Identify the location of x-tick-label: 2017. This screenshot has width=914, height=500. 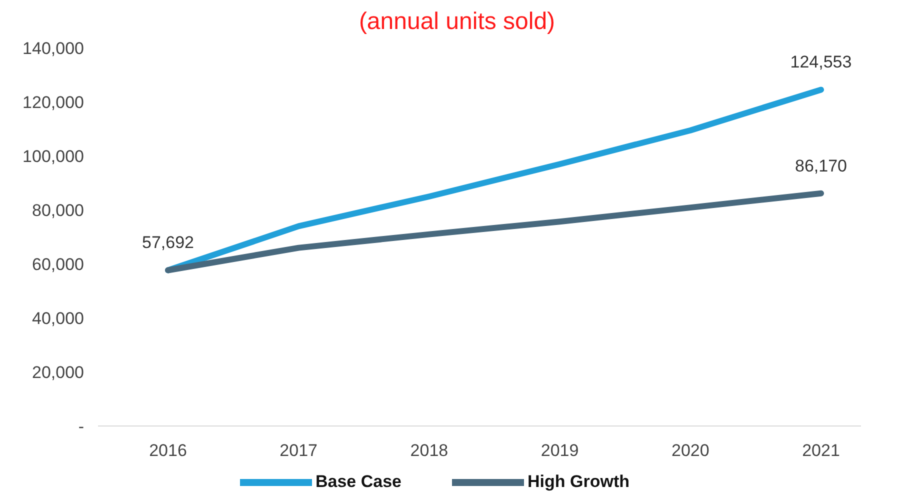
(299, 450).